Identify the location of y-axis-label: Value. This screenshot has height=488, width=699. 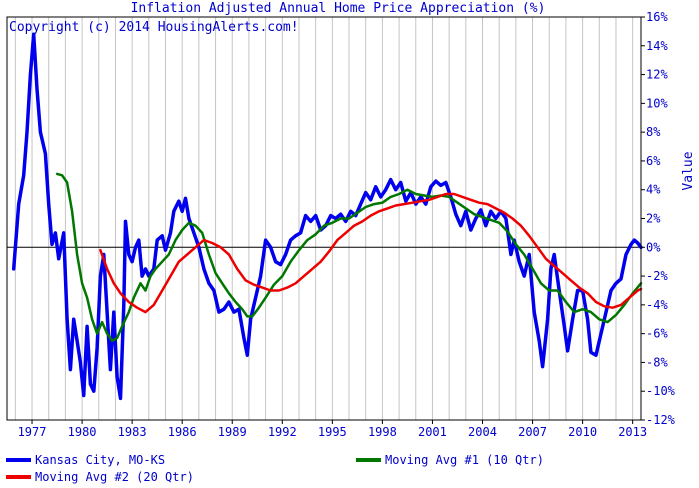
(688, 170).